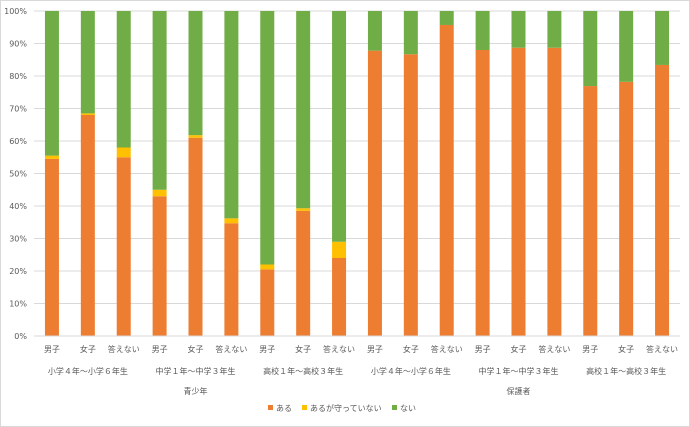 This screenshot has width=690, height=427. I want to click on y-tick-label: 70%, so click(18, 109).